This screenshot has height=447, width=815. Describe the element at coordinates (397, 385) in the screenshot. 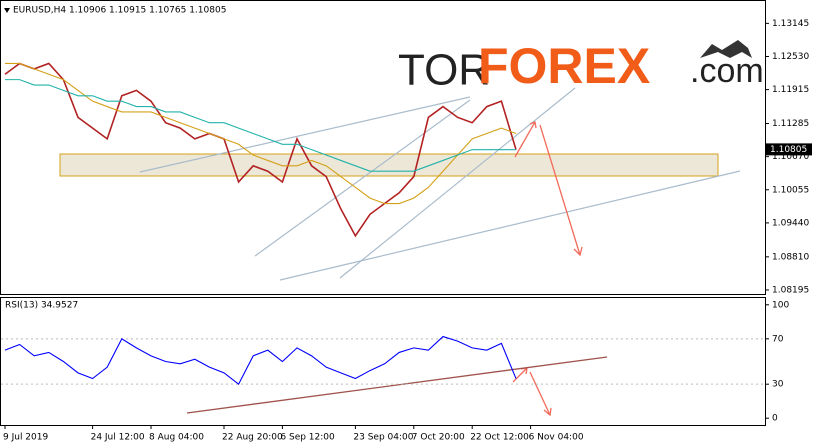

I see `rsi-trend-line` at that location.